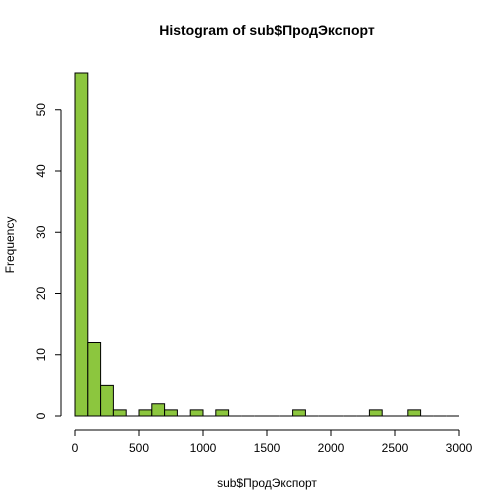 The height and width of the screenshot is (504, 504). What do you see at coordinates (267, 448) in the screenshot?
I see `x-tick-label-3: 1500` at bounding box center [267, 448].